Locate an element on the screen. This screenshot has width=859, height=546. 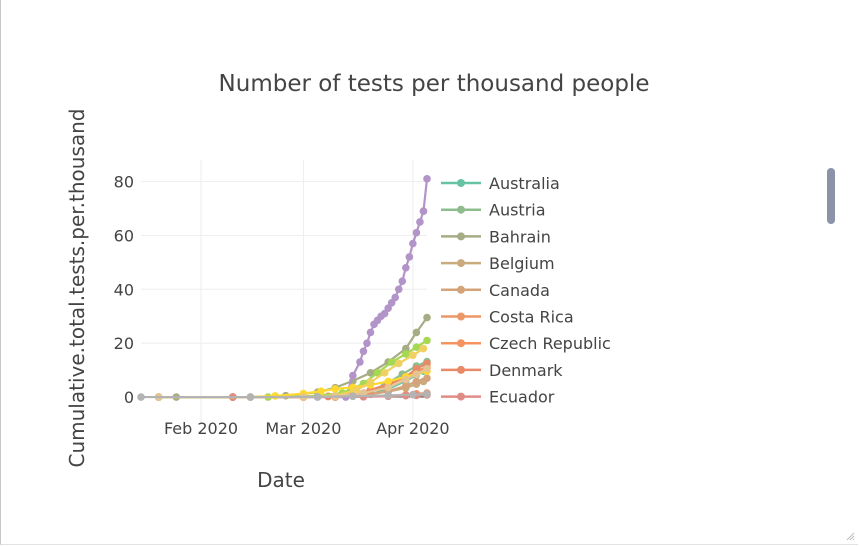
legend-item: Costa Rica is located at coordinates (507, 317).